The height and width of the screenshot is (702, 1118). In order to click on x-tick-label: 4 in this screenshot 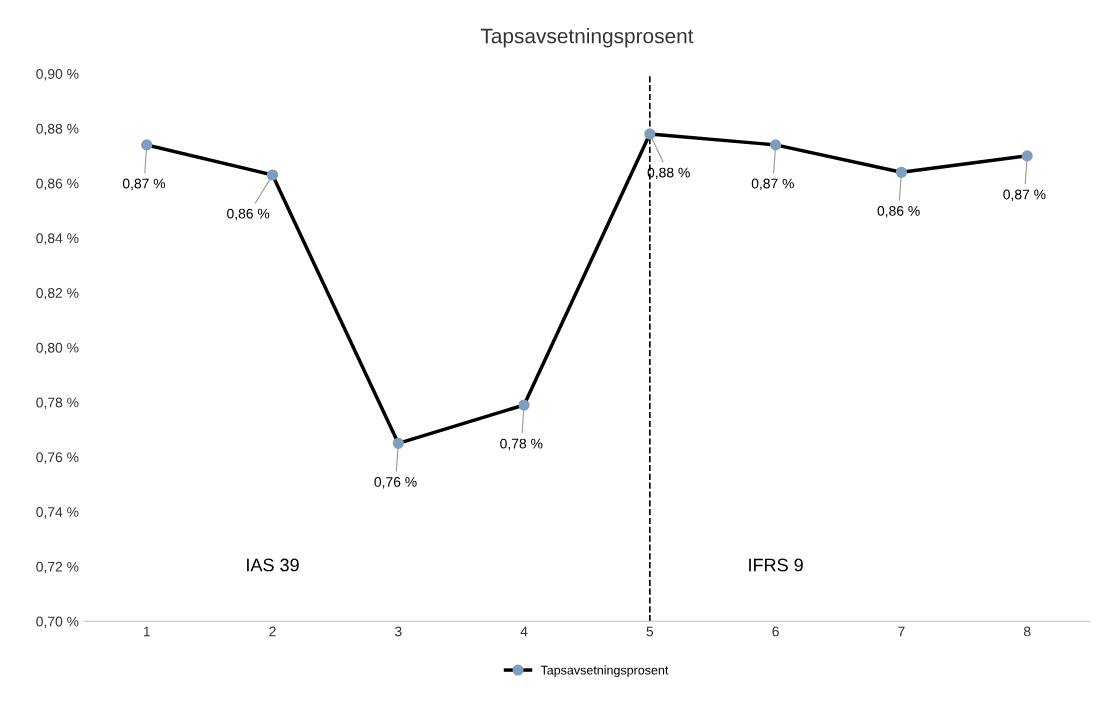, I will do `click(524, 631)`.